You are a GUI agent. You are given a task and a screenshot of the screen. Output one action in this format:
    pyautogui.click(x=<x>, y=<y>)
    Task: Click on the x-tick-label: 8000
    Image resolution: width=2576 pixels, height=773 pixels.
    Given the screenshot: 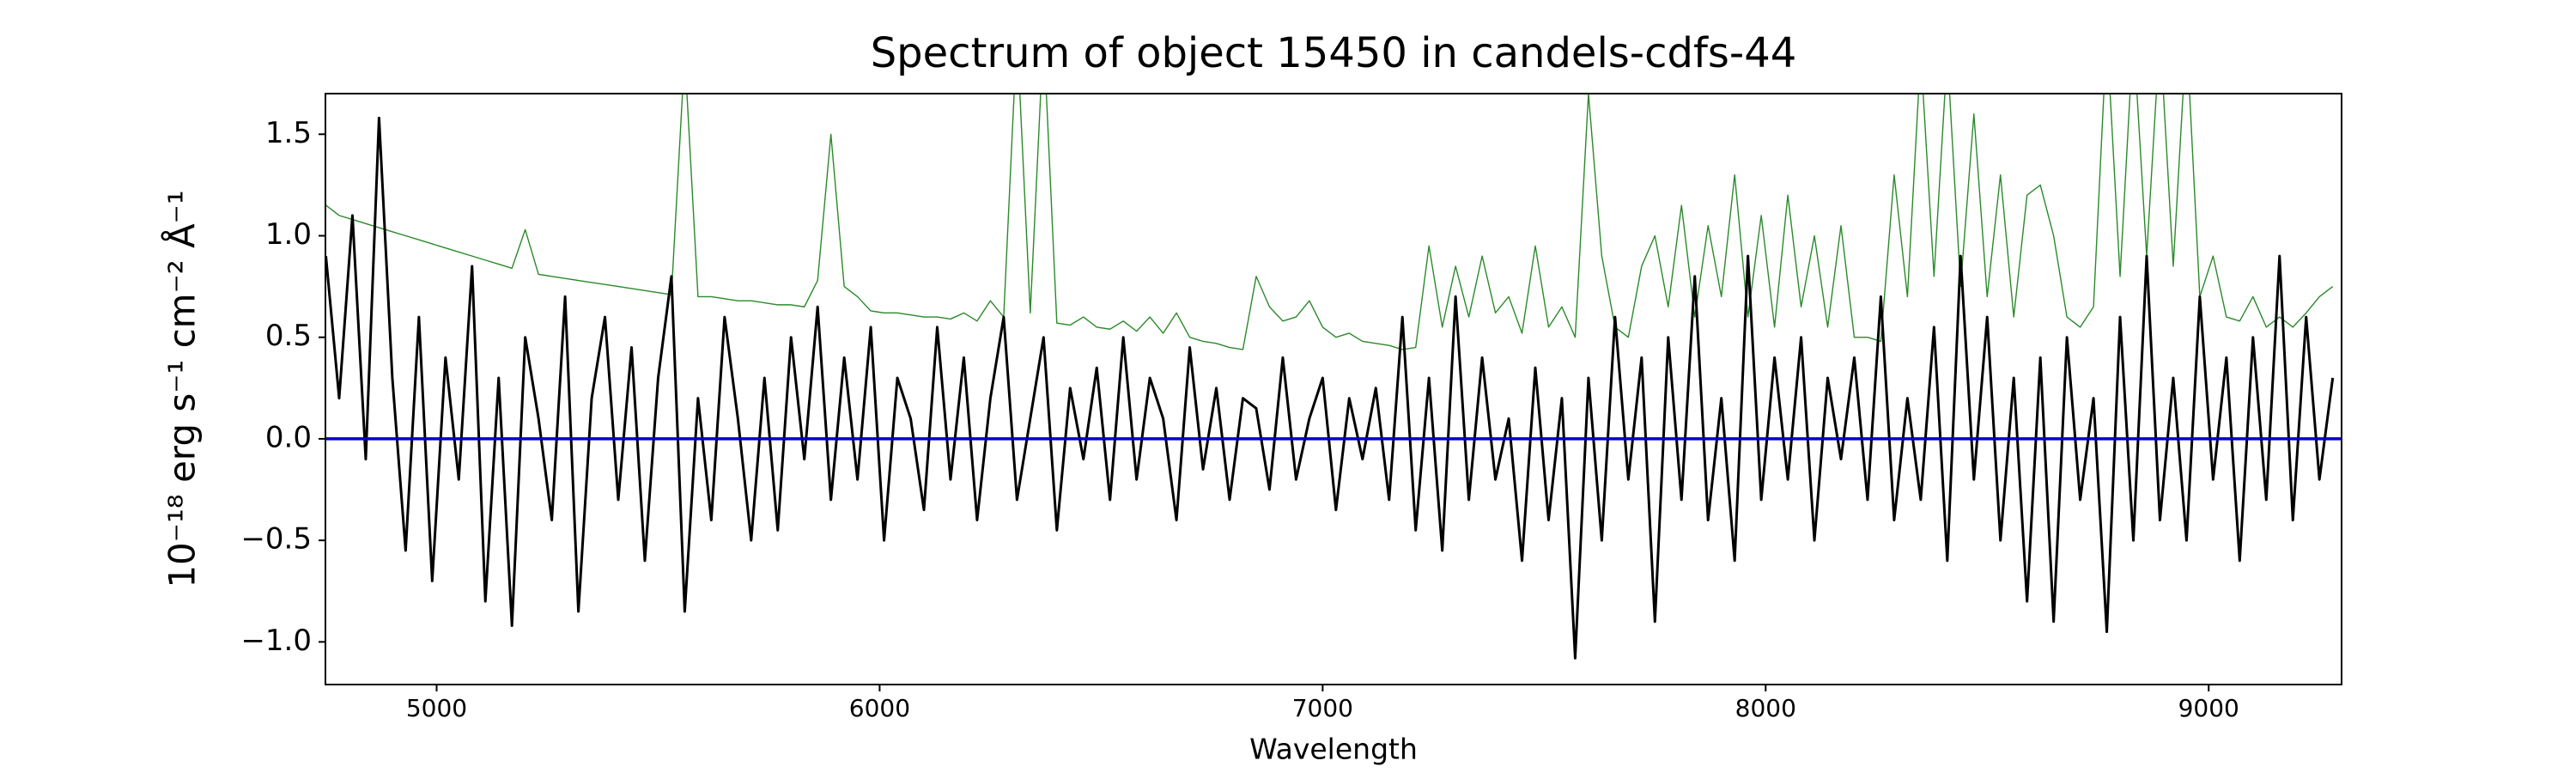 What is the action you would take?
    pyautogui.click(x=1765, y=708)
    